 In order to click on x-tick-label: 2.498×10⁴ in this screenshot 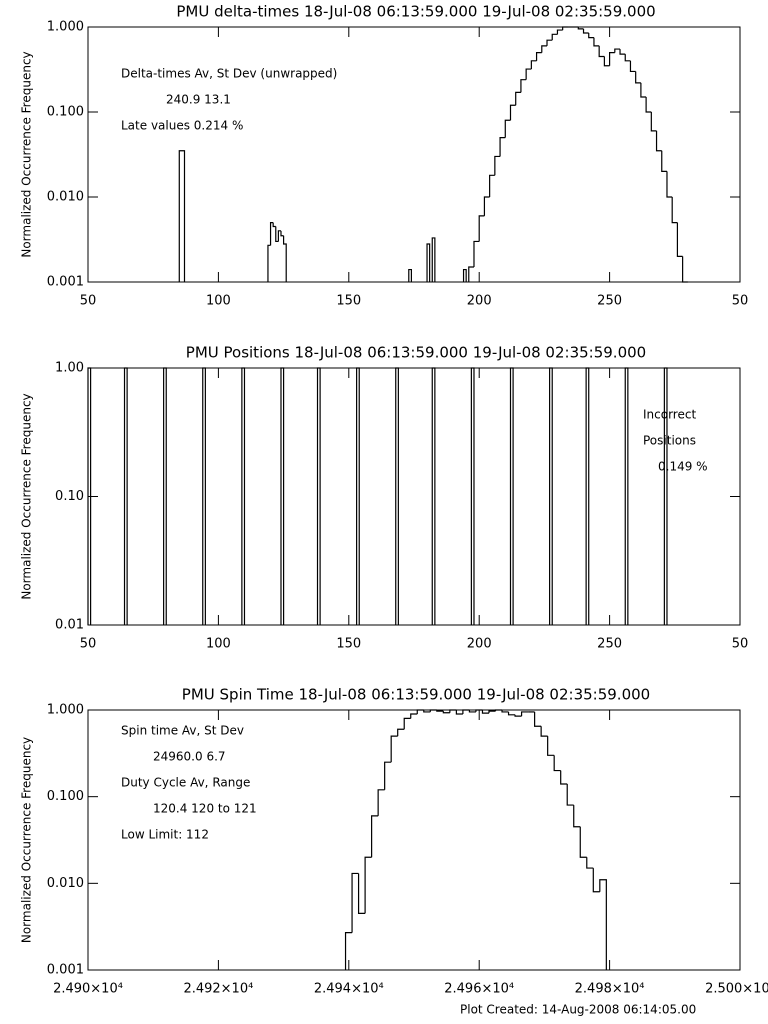, I will do `click(610, 989)`.